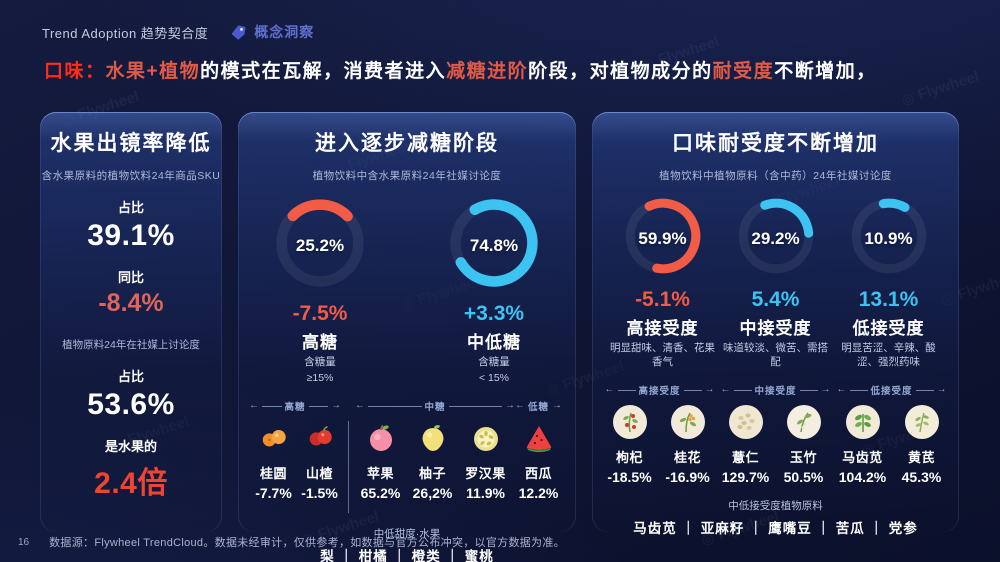  I want to click on monk-fruit-icon, so click(486, 438).